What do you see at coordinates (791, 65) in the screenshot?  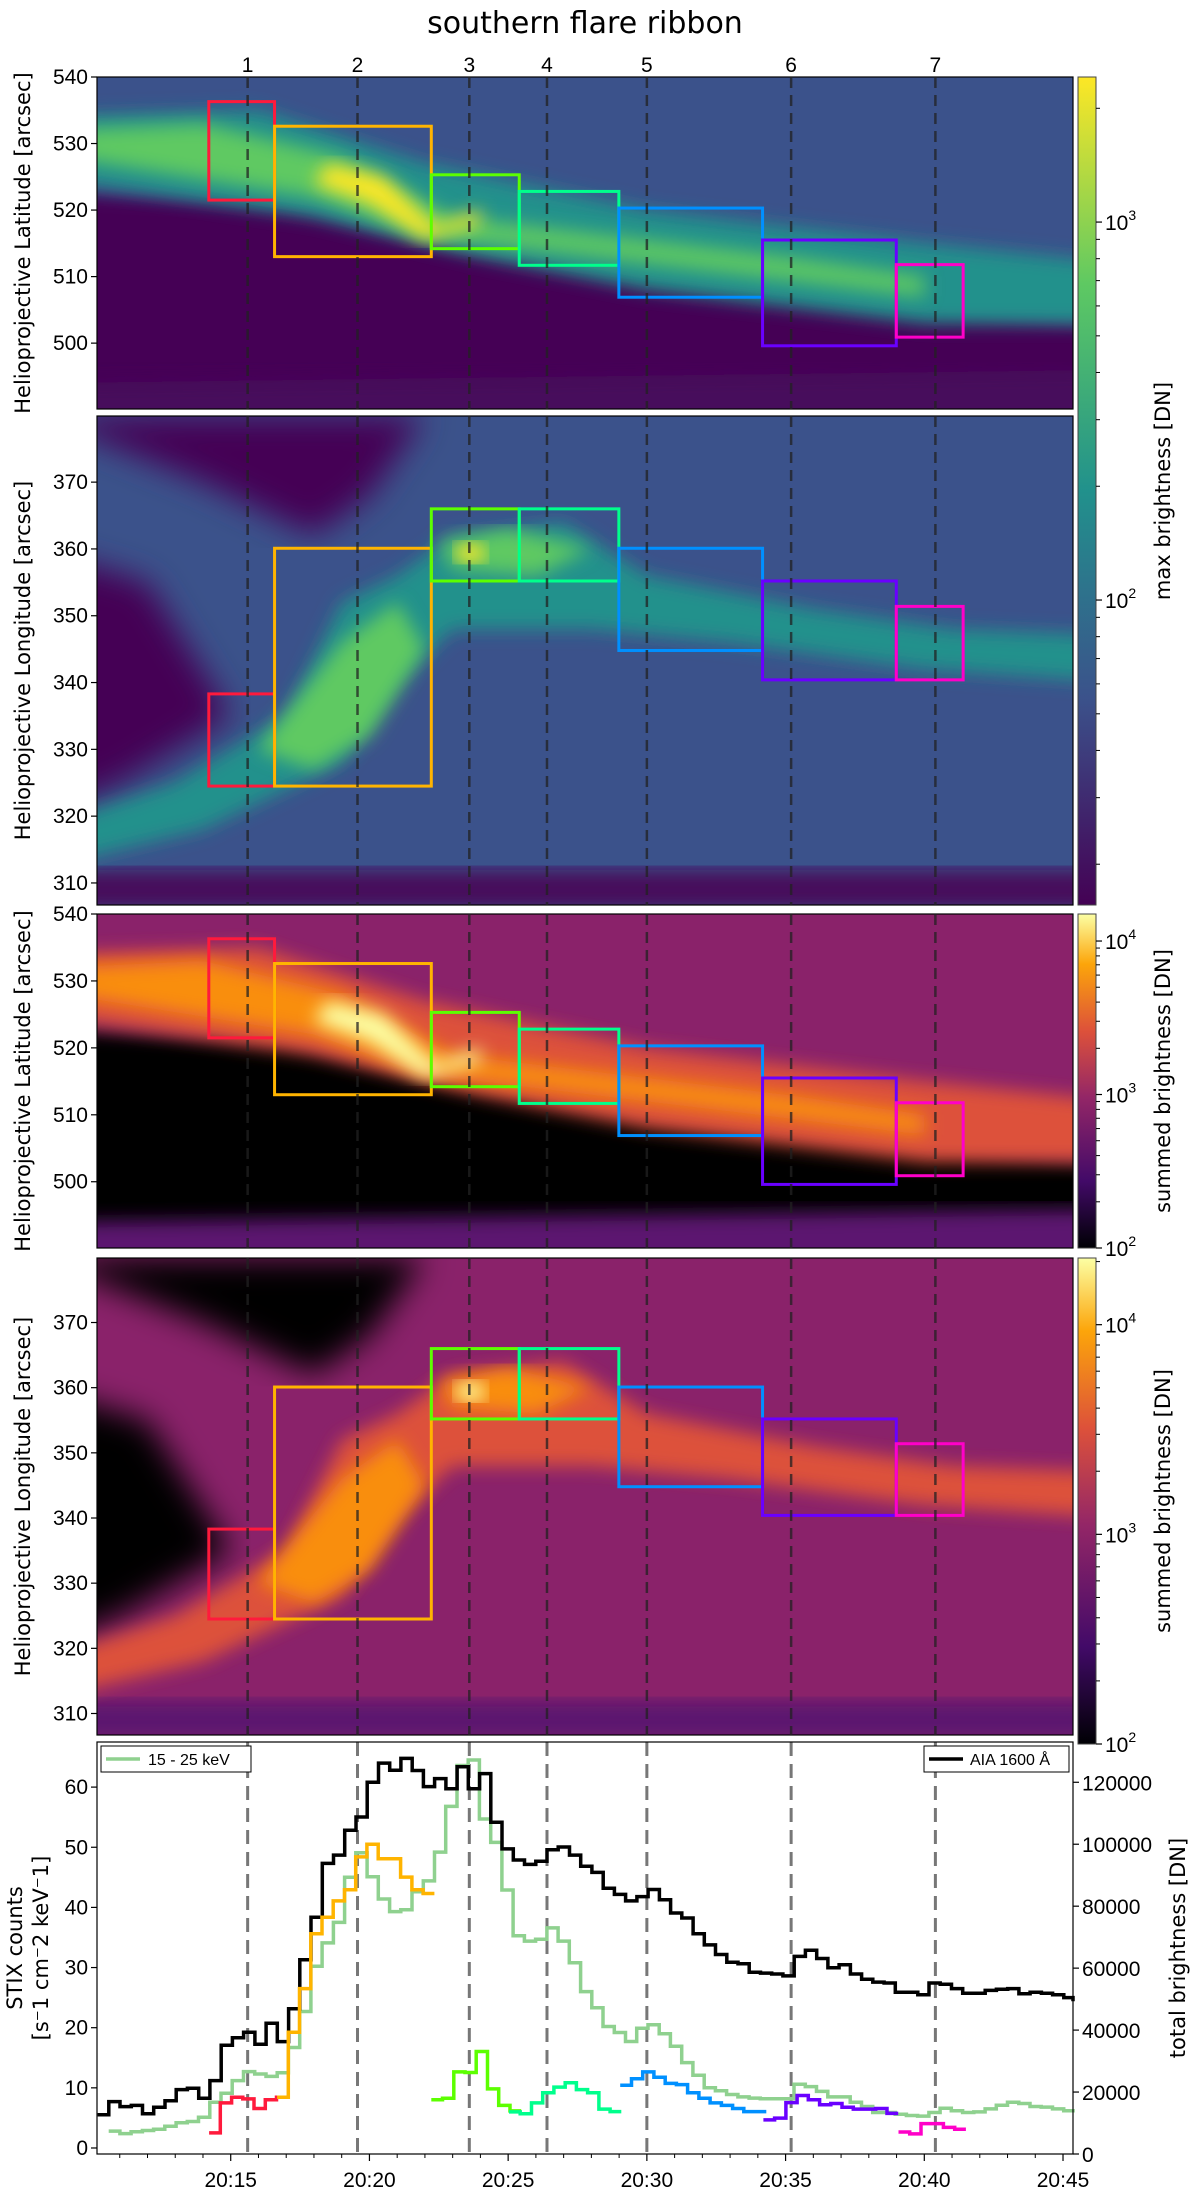 I see `marker-label-6: 6` at bounding box center [791, 65].